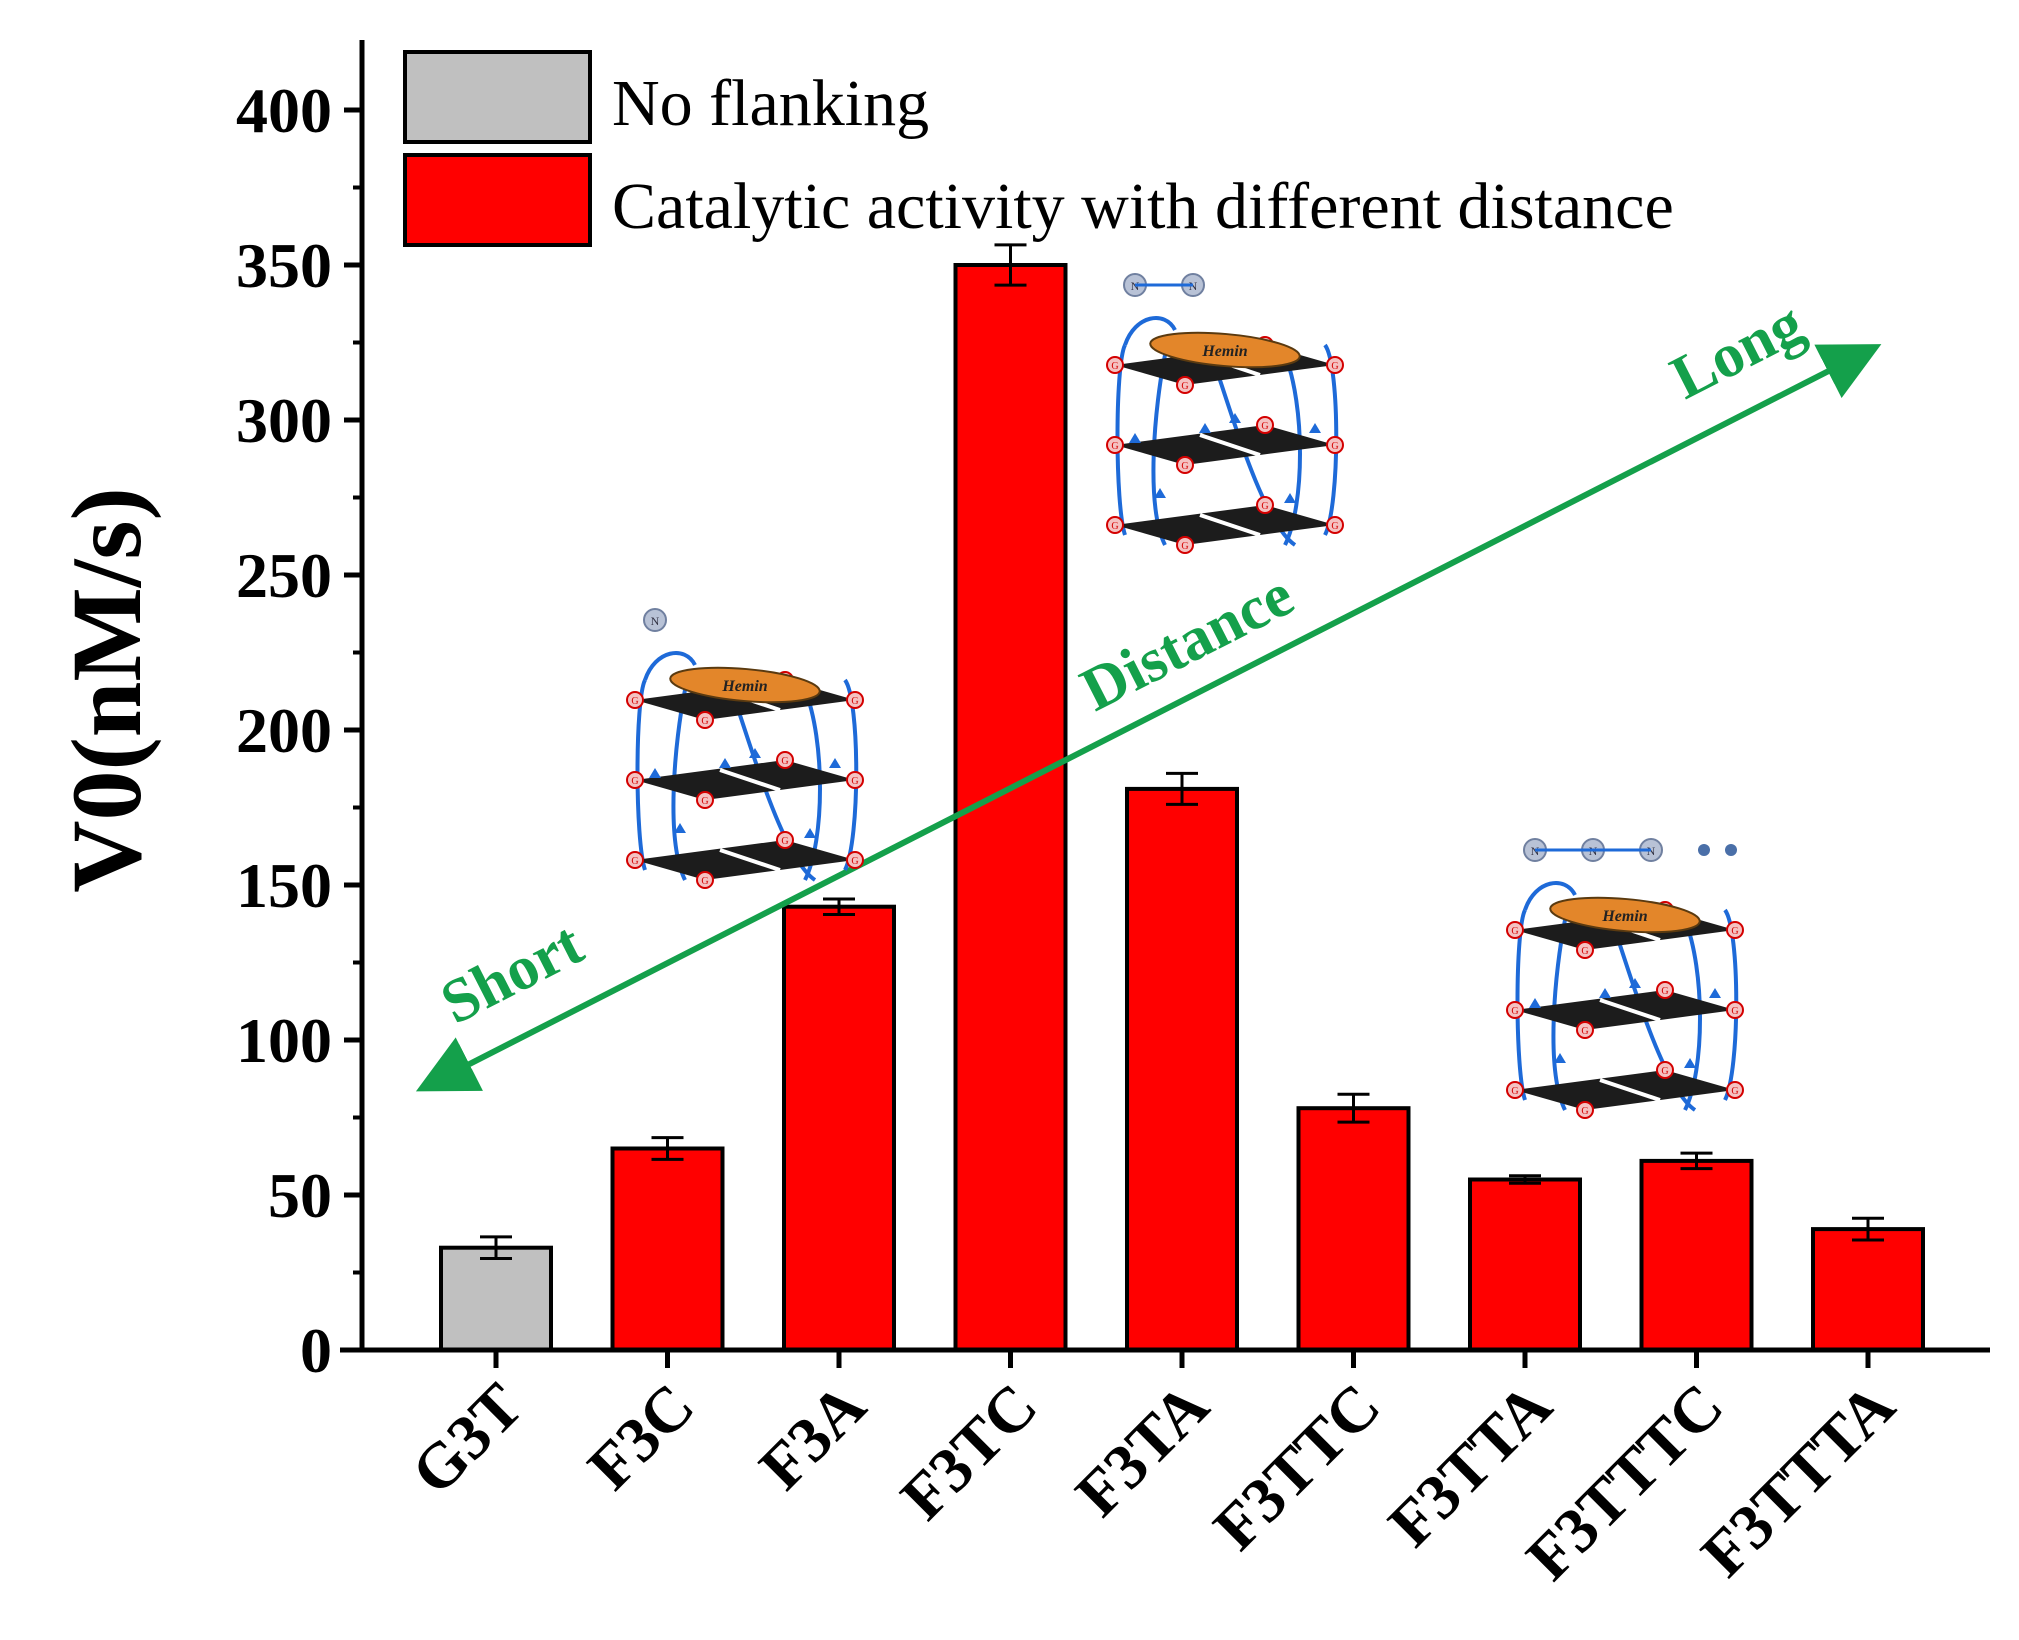  I want to click on x-tick-label-f3ttc: F3TTC, so click(1297, 1467).